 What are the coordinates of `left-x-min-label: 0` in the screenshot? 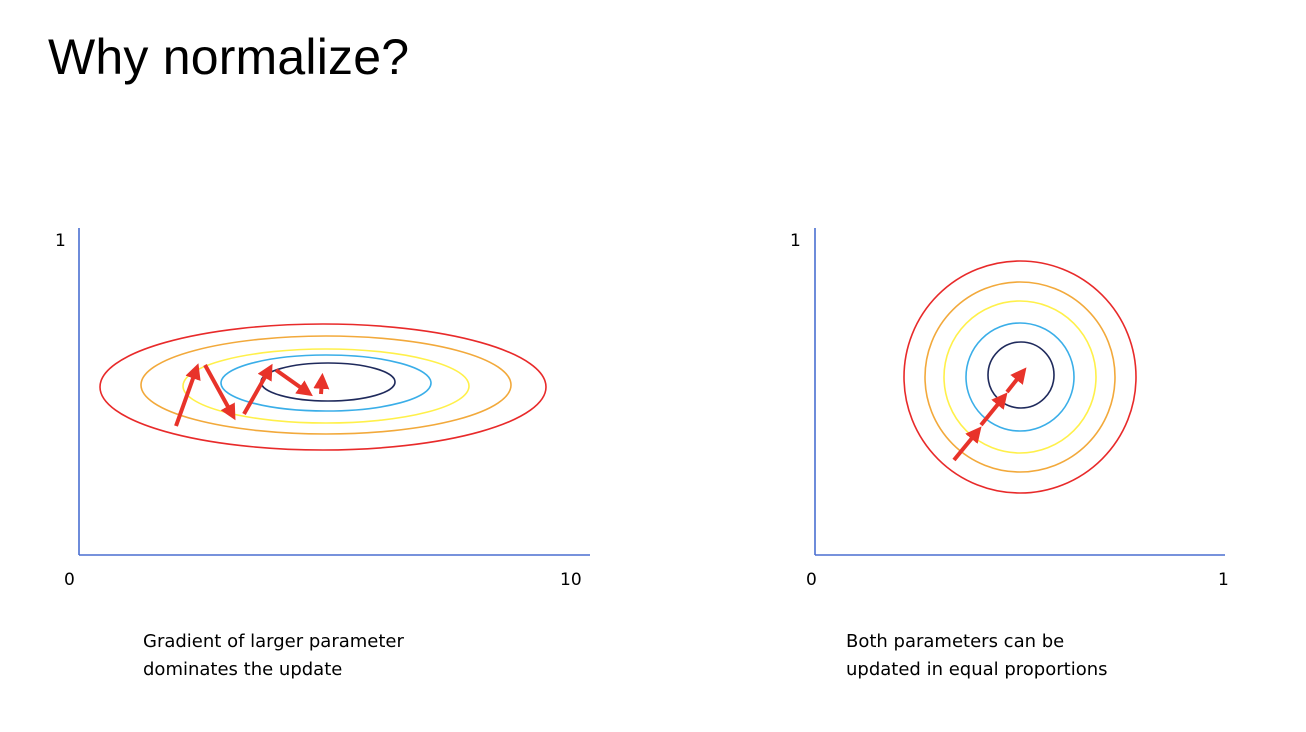 It's located at (69, 580).